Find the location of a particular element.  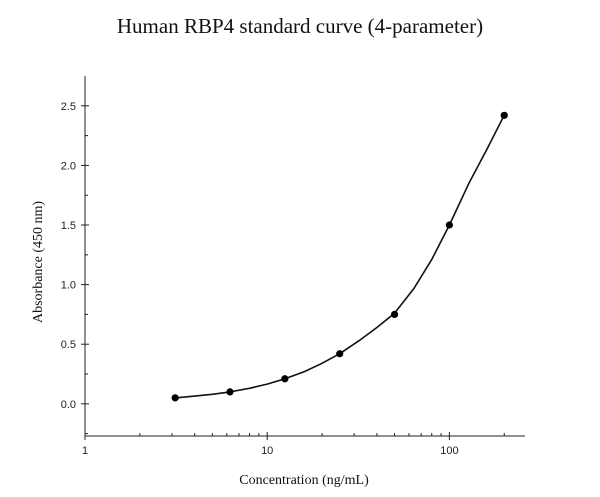

y-axis-label: Absorbance (450 nm) is located at coordinates (38, 262).